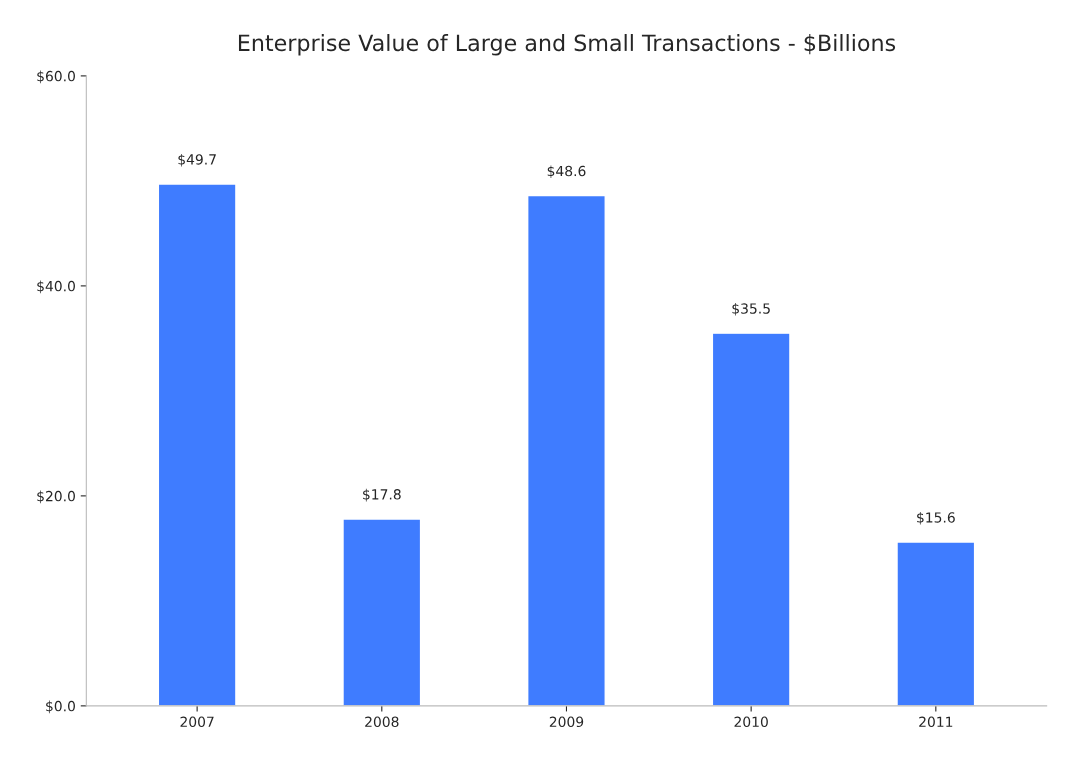 This screenshot has width=1079, height=759. Describe the element at coordinates (936, 518) in the screenshot. I see `data-label: $15.6` at that location.